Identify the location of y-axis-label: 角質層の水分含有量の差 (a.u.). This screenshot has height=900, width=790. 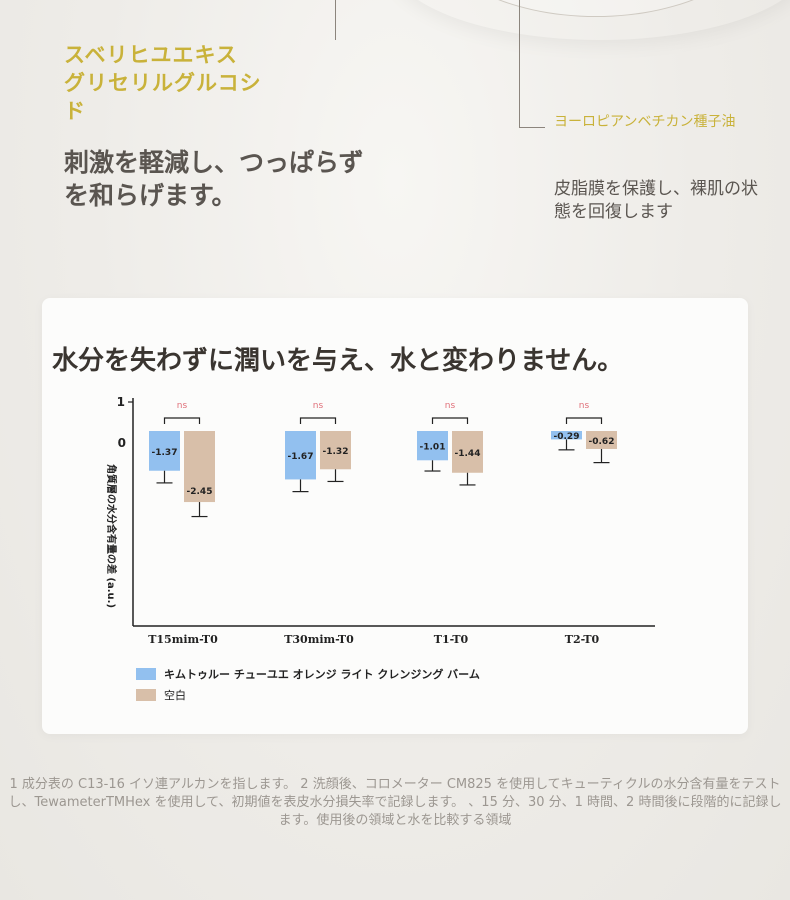
(111, 536).